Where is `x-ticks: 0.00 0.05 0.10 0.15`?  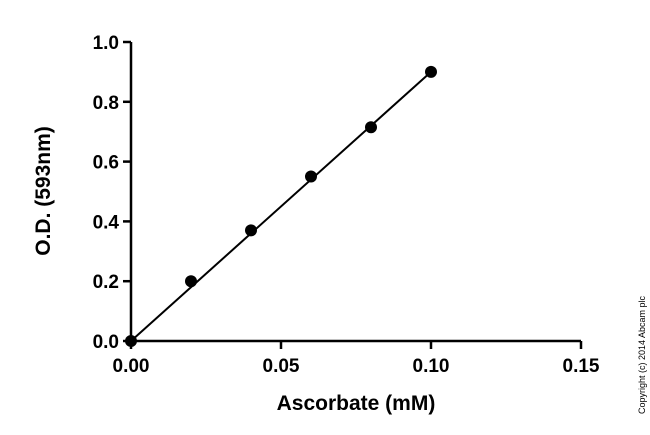
x-ticks: 0.00 0.05 0.10 0.15 is located at coordinates (356, 359).